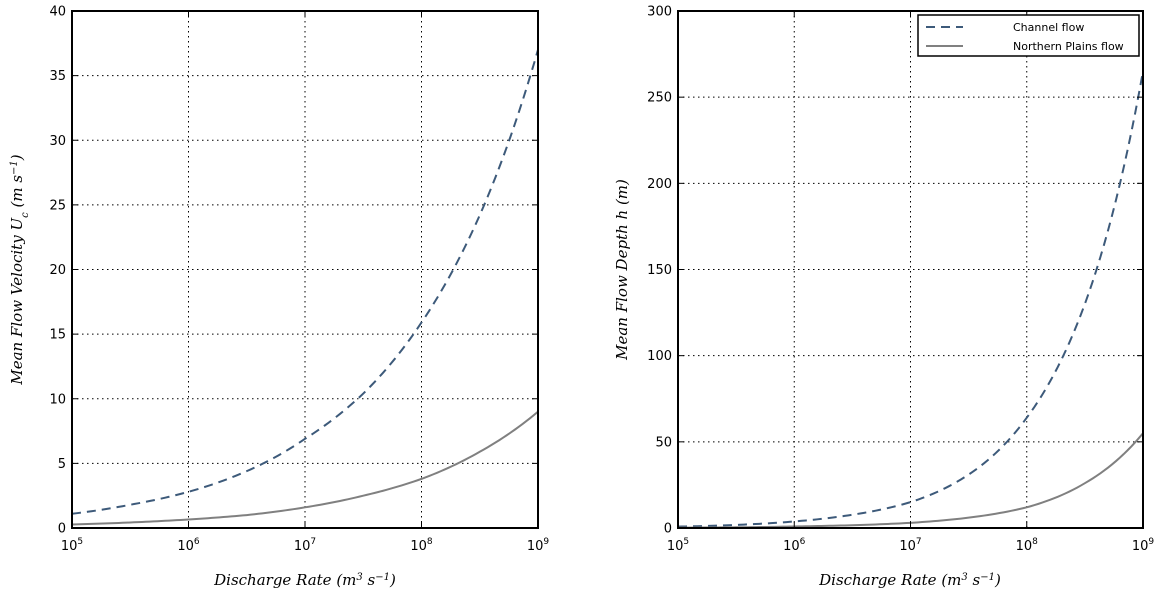  I want to click on y-tick-label: 250, so click(659, 98).